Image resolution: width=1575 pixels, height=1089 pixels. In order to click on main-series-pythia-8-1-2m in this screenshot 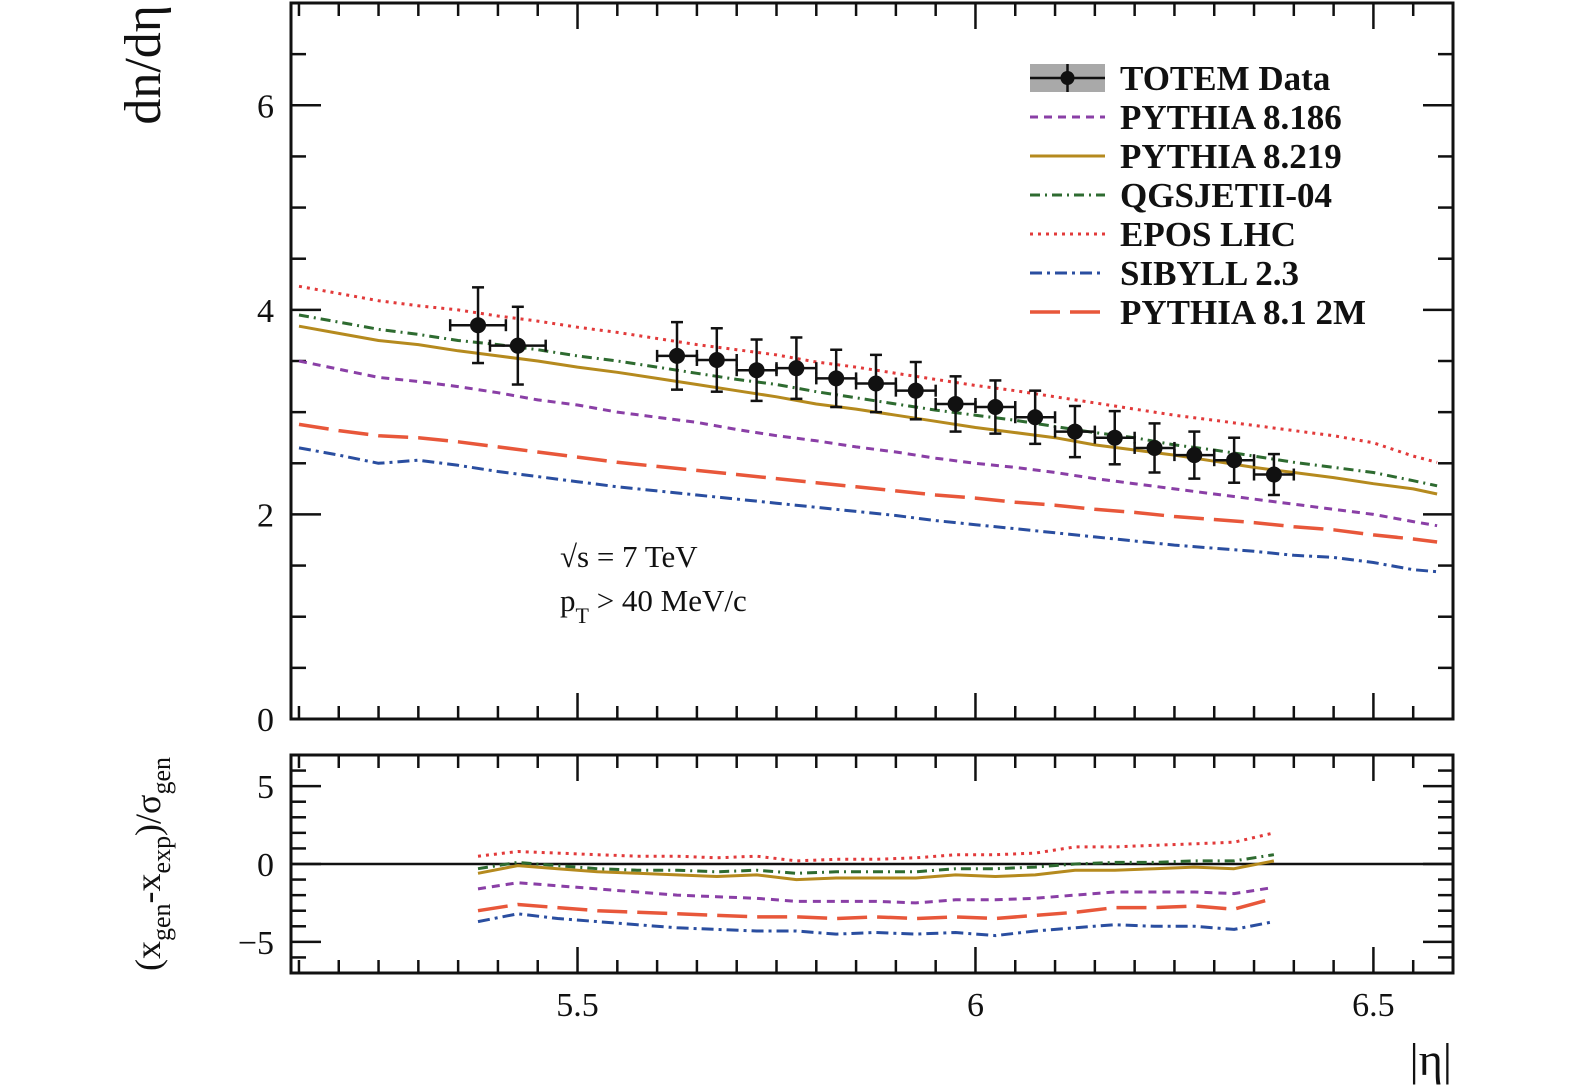, I will do `click(868, 483)`.